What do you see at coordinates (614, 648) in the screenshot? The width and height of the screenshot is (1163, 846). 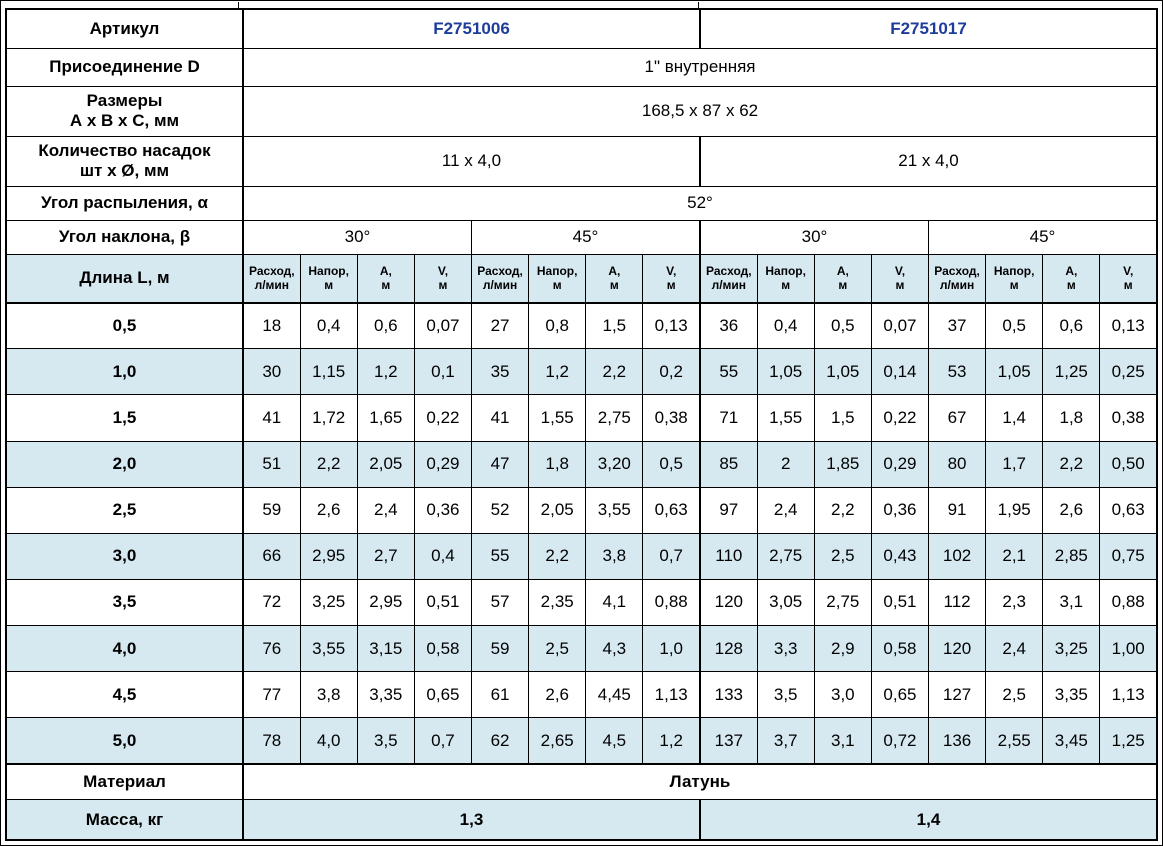 I see `data-cell: 4,3` at bounding box center [614, 648].